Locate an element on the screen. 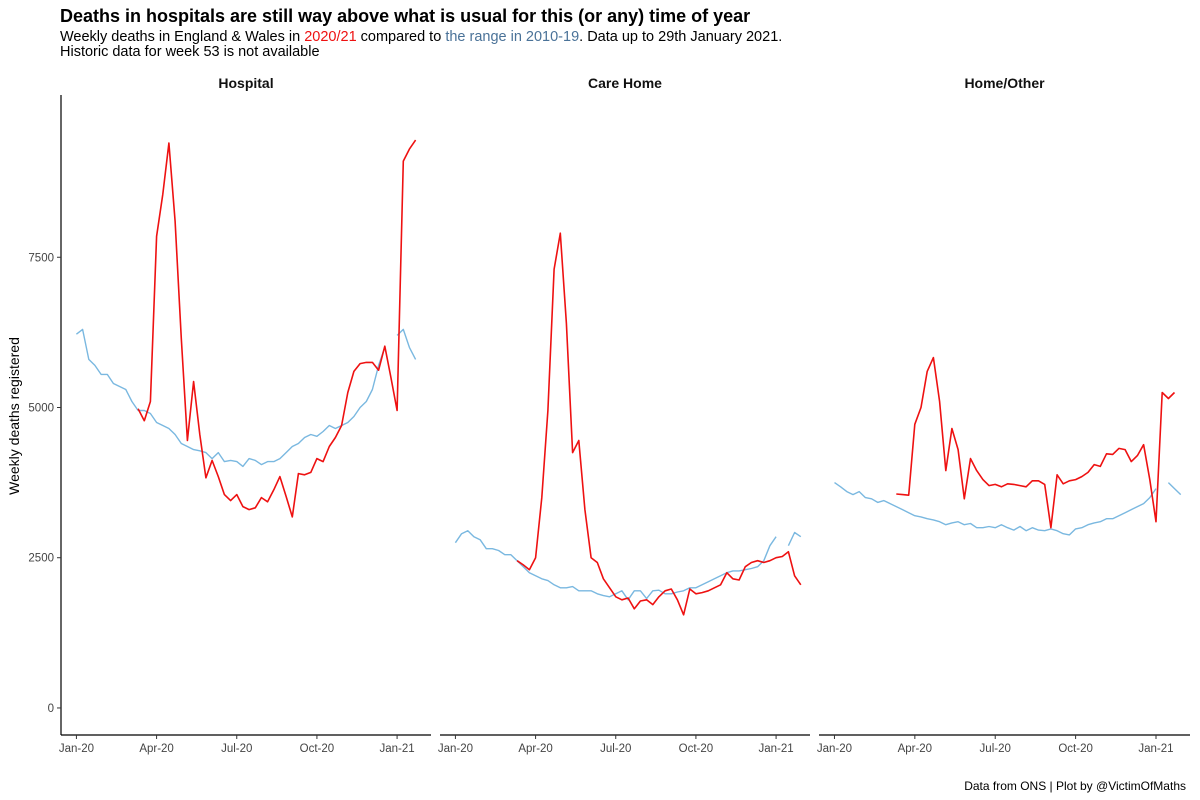 The image size is (1200, 800). y-tick-label: 0 is located at coordinates (51, 709).